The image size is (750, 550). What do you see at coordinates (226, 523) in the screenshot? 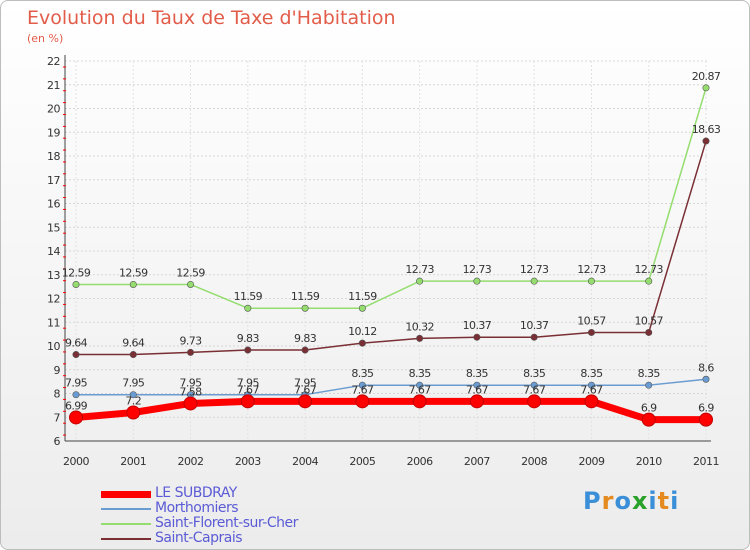
I see `legend-label: Saint-Florent-sur-Cher` at bounding box center [226, 523].